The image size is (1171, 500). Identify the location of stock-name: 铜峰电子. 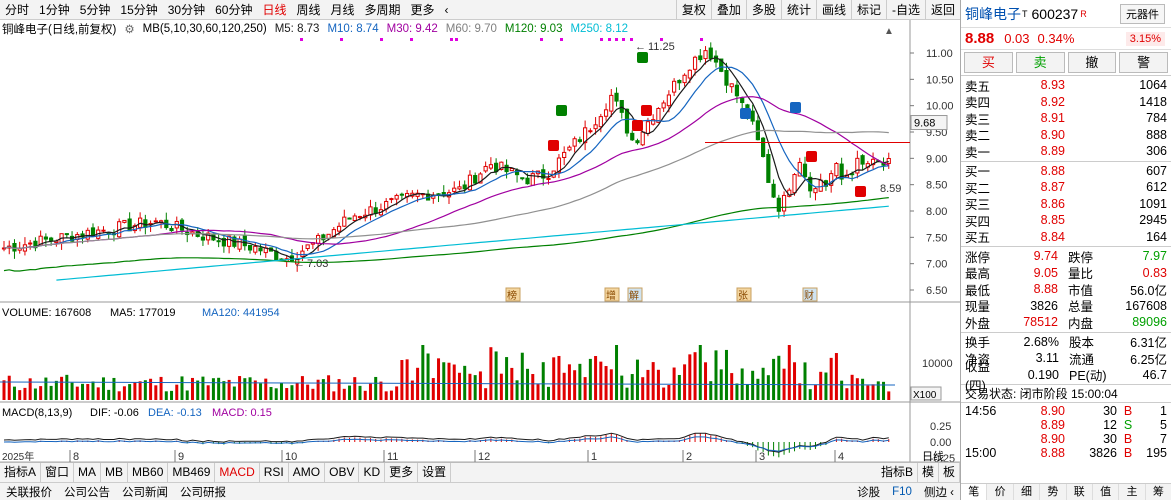
(993, 13).